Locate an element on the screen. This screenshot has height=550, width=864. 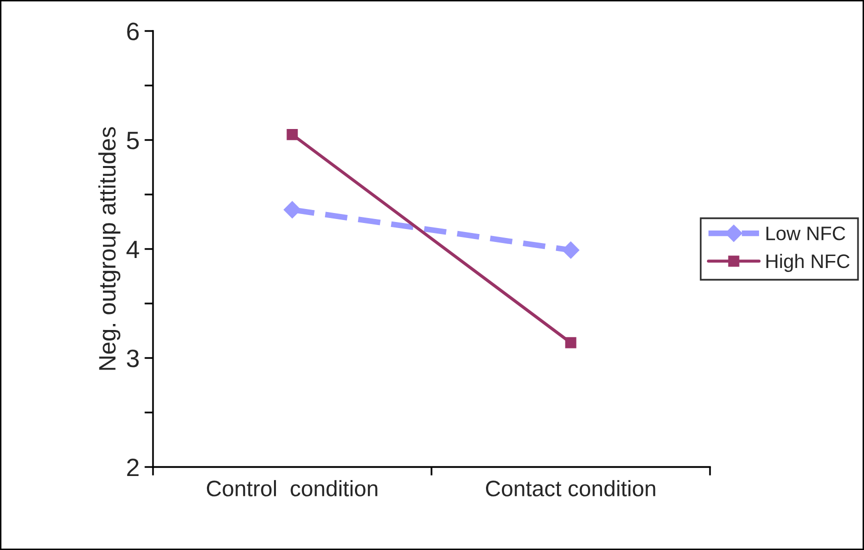
y-tick-label: 2 is located at coordinates (133, 467).